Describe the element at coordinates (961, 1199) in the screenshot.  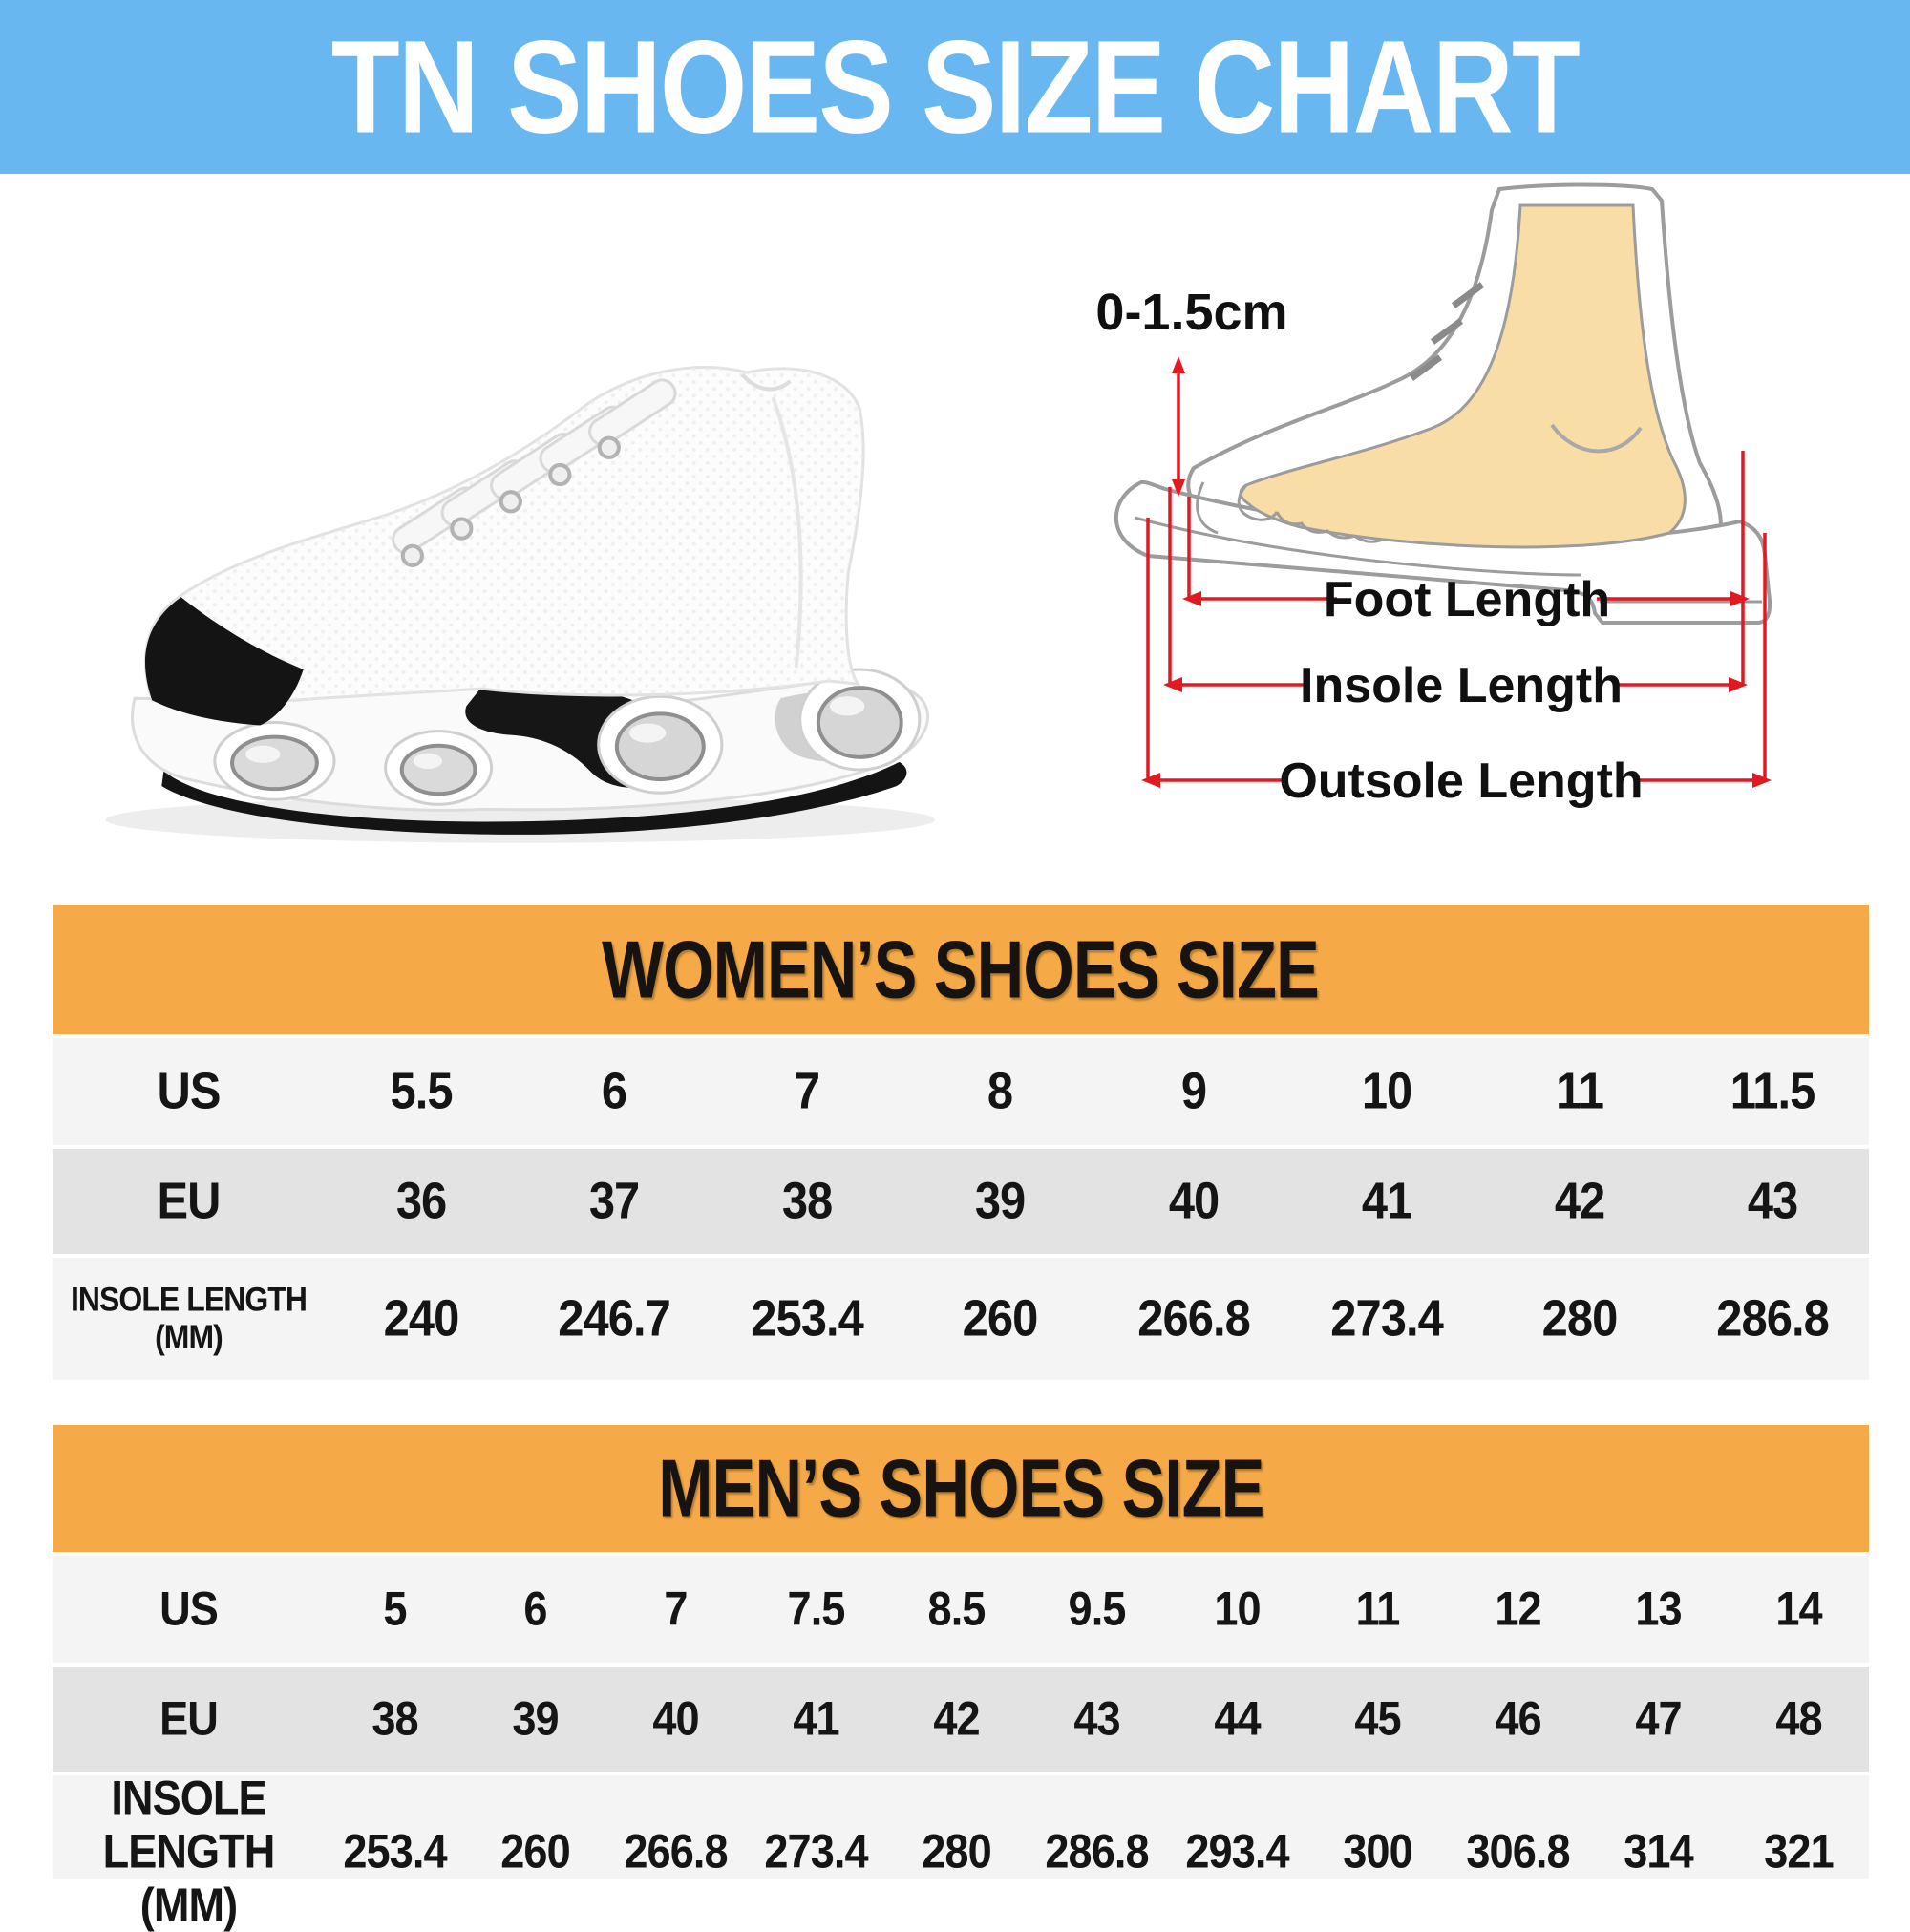
I see `table-row: EU 36 37 38 39 40 41 42 43` at that location.